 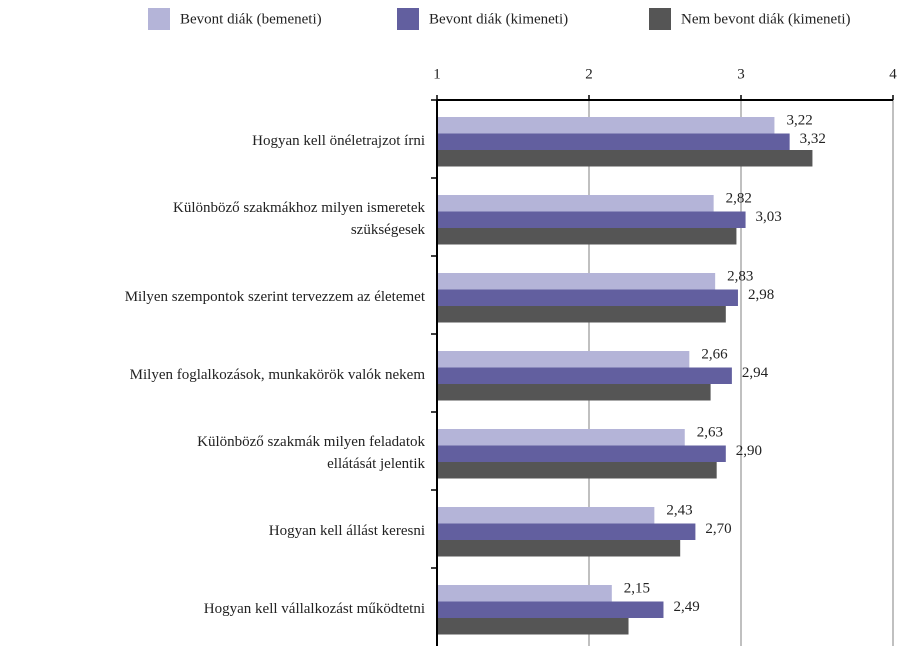 What do you see at coordinates (761, 295) in the screenshot?
I see `value-label: 2,98` at bounding box center [761, 295].